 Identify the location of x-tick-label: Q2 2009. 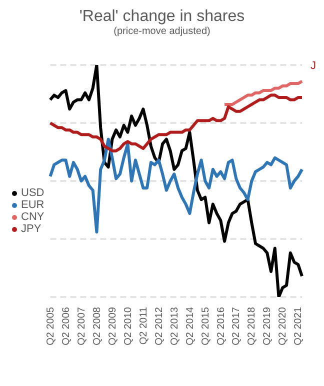
(112, 326).